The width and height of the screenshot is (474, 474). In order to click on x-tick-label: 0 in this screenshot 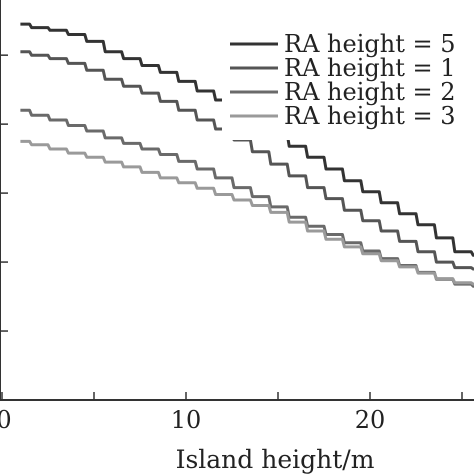, I will do `click(6, 420)`.